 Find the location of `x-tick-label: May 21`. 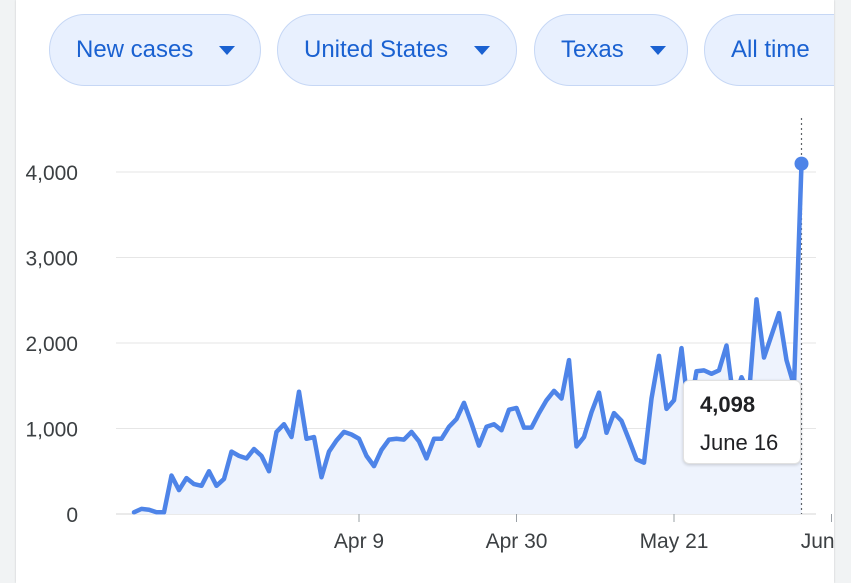

x-tick-label: May 21 is located at coordinates (674, 541).